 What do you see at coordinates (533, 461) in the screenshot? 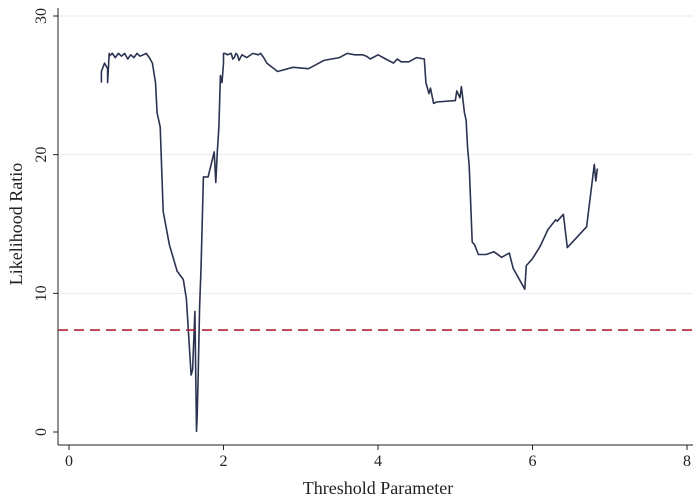
I see `x-tick-label-6: 6` at bounding box center [533, 461].